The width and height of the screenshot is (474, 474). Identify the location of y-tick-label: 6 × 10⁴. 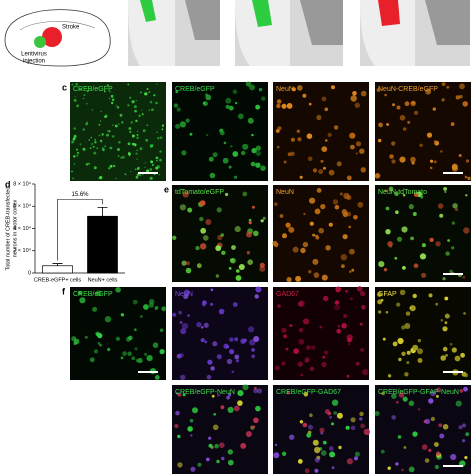
(22, 206).